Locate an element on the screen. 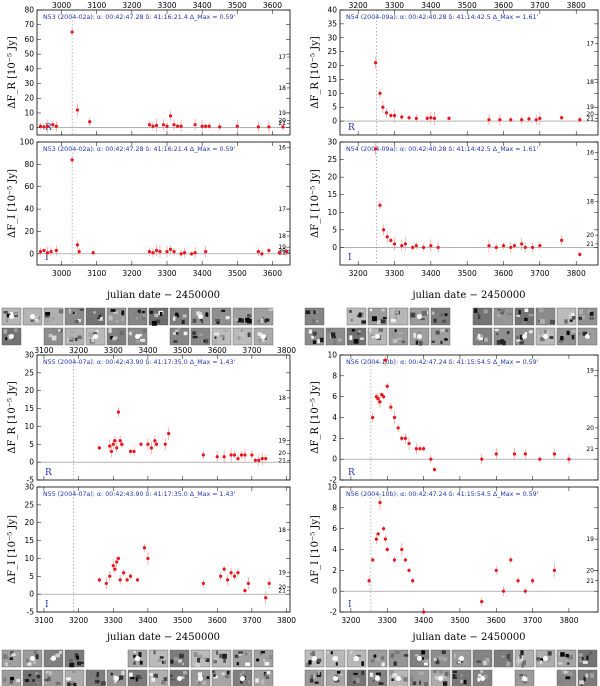  band-label: R is located at coordinates (351, 128).